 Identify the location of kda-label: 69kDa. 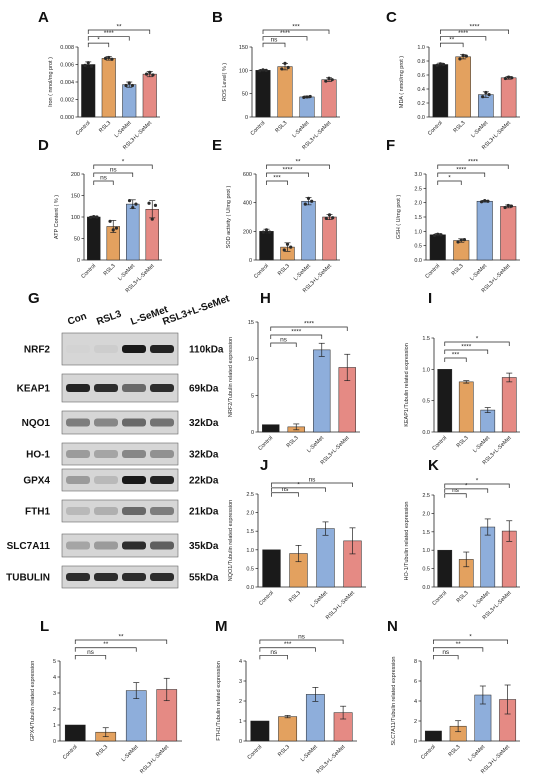
(204, 389).